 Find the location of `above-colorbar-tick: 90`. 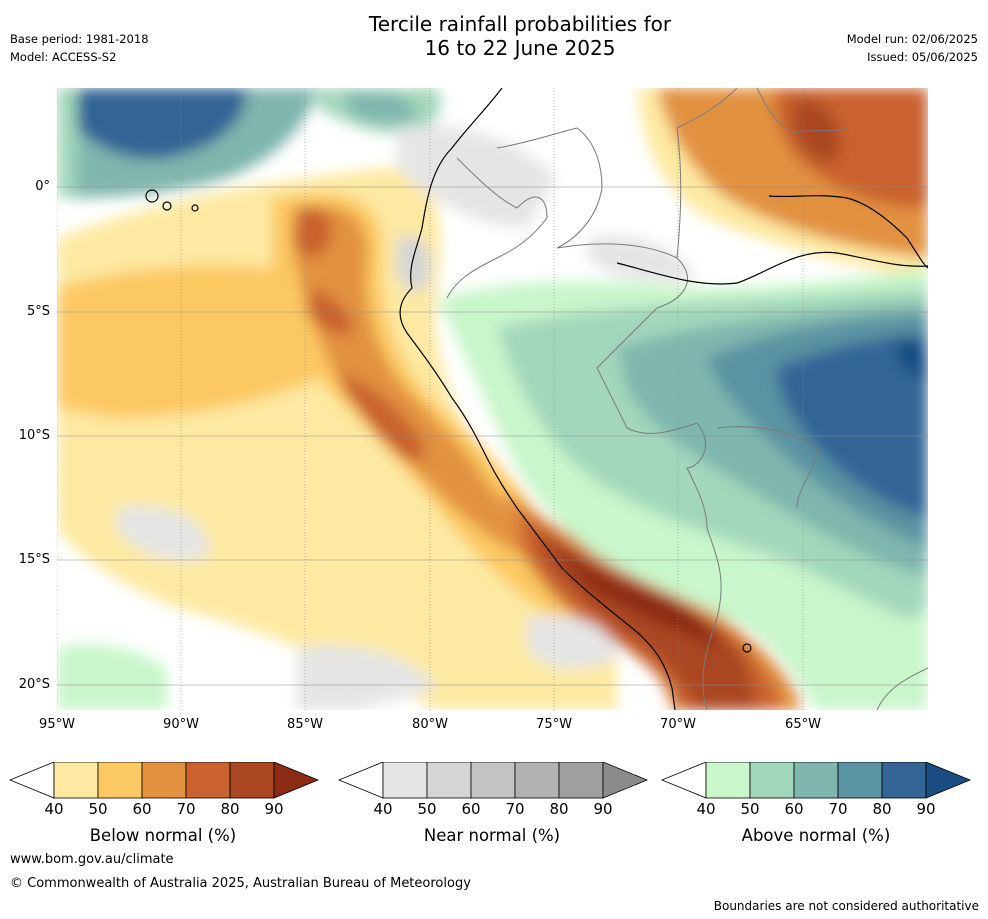

above-colorbar-tick: 90 is located at coordinates (926, 809).